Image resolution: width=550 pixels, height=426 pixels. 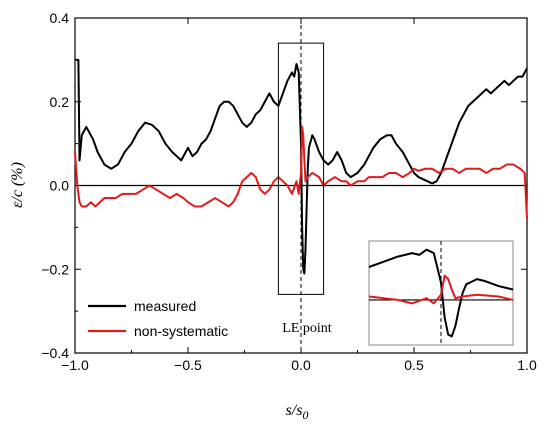 I want to click on inset-series-non-systematic, so click(x=441, y=289).